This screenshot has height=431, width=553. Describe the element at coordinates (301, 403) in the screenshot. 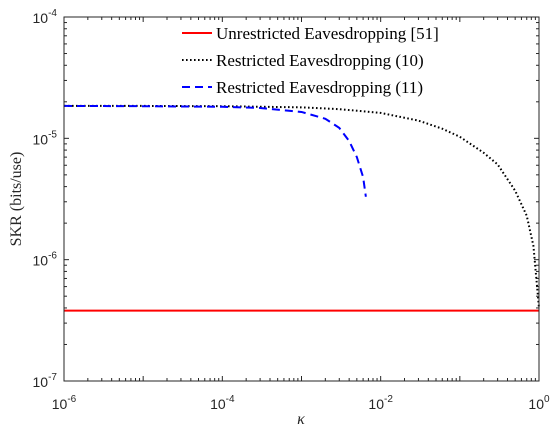

I see `x-tick-labels: 10⁻⁶ 10⁻⁴ 10⁻² 10⁰` at that location.